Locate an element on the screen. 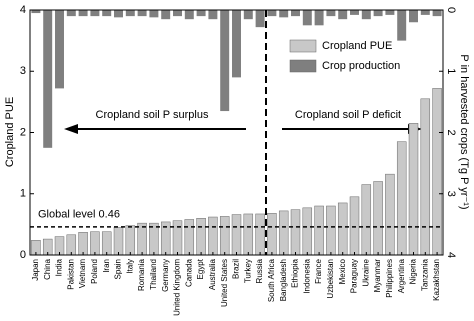 This screenshot has width=474, height=321. x-tick-label: Ethiopia is located at coordinates (295, 272).